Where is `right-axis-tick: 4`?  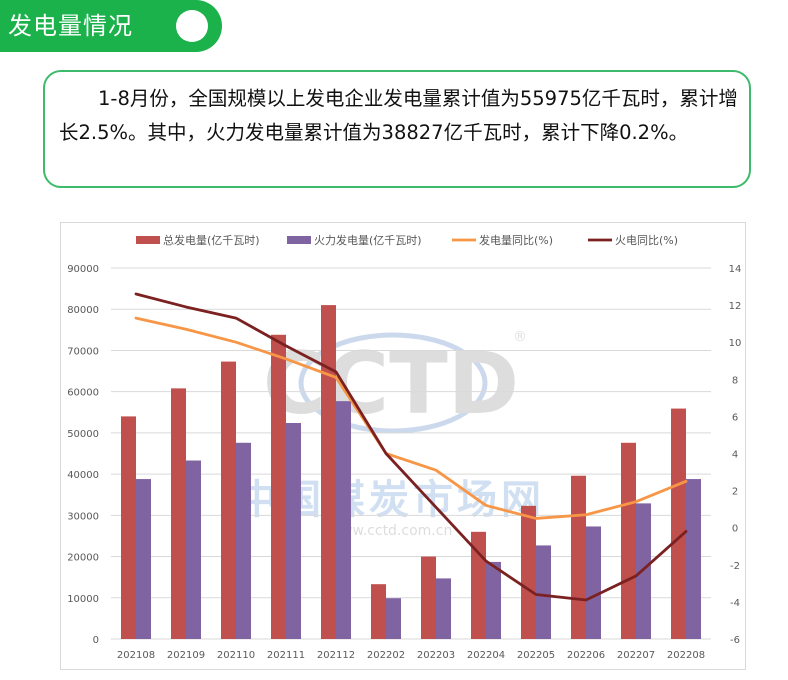 right-axis-tick: 4 is located at coordinates (735, 455).